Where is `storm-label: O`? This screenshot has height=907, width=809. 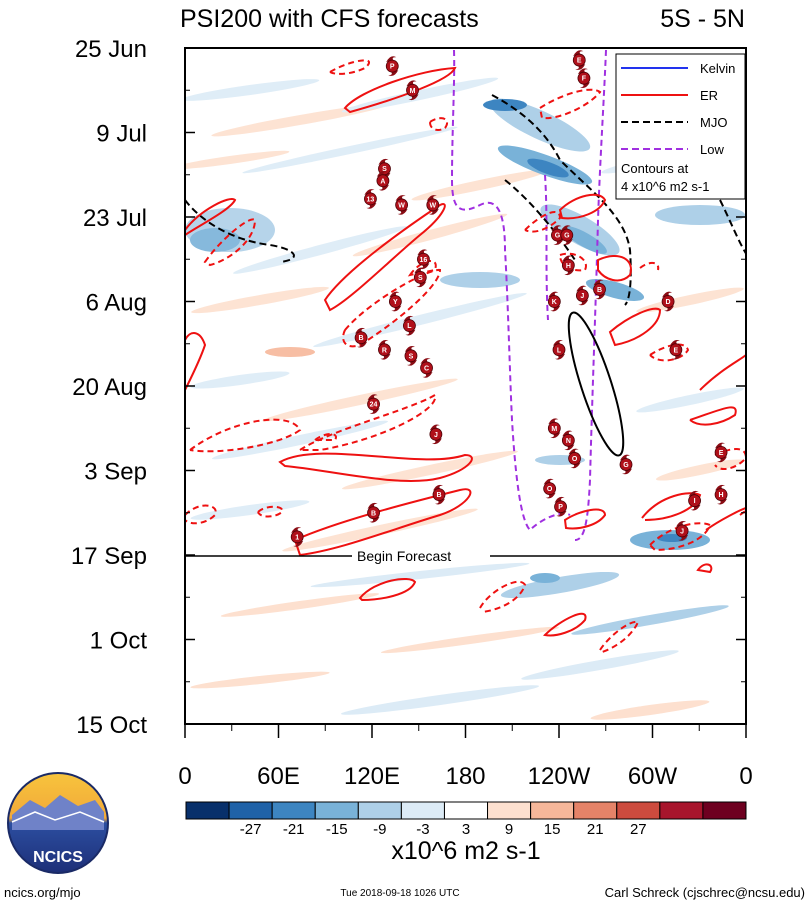
storm-label: O is located at coordinates (550, 489).